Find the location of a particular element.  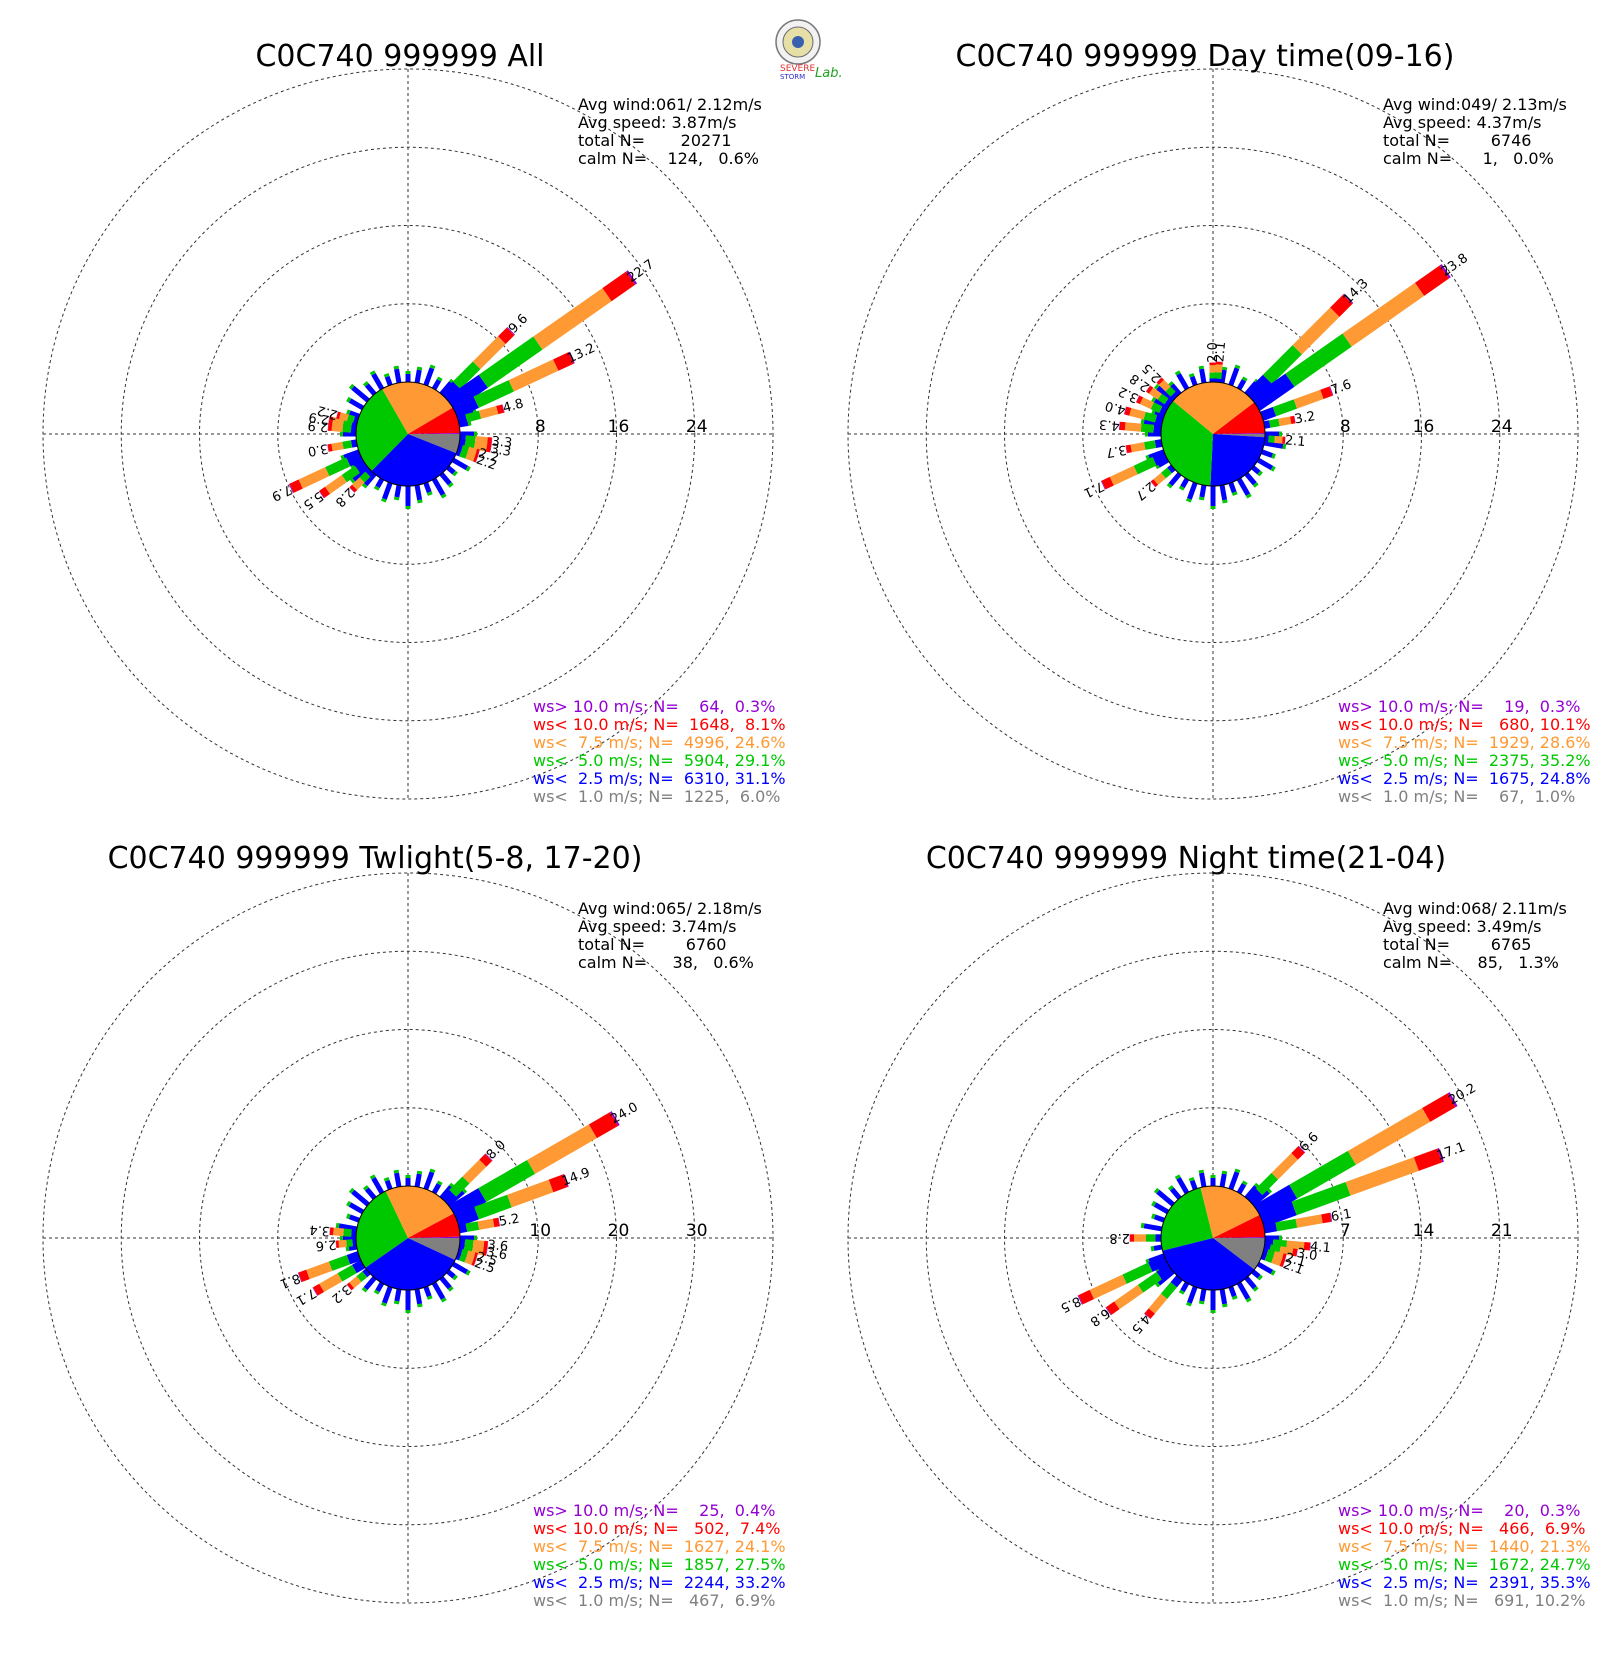

legend-entry: ws< 7.5 m/s; N= 1929, 28.6% is located at coordinates (1464, 742).